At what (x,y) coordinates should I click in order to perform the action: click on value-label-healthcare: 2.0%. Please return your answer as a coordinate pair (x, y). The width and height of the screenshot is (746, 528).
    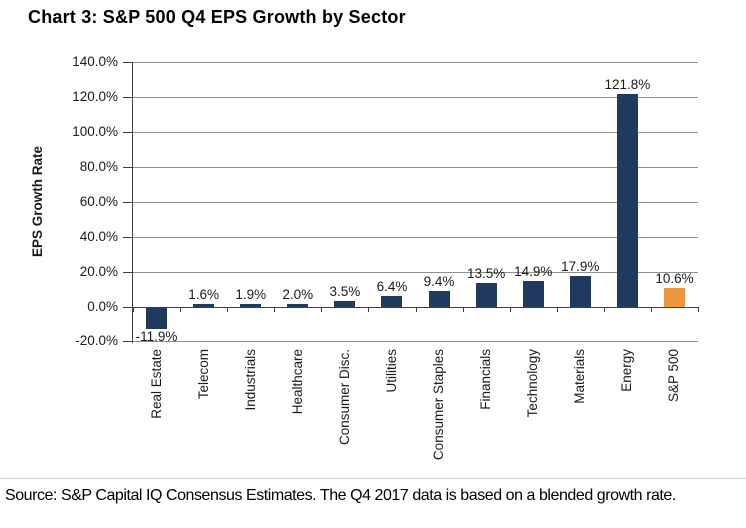
    Looking at the image, I should click on (298, 294).